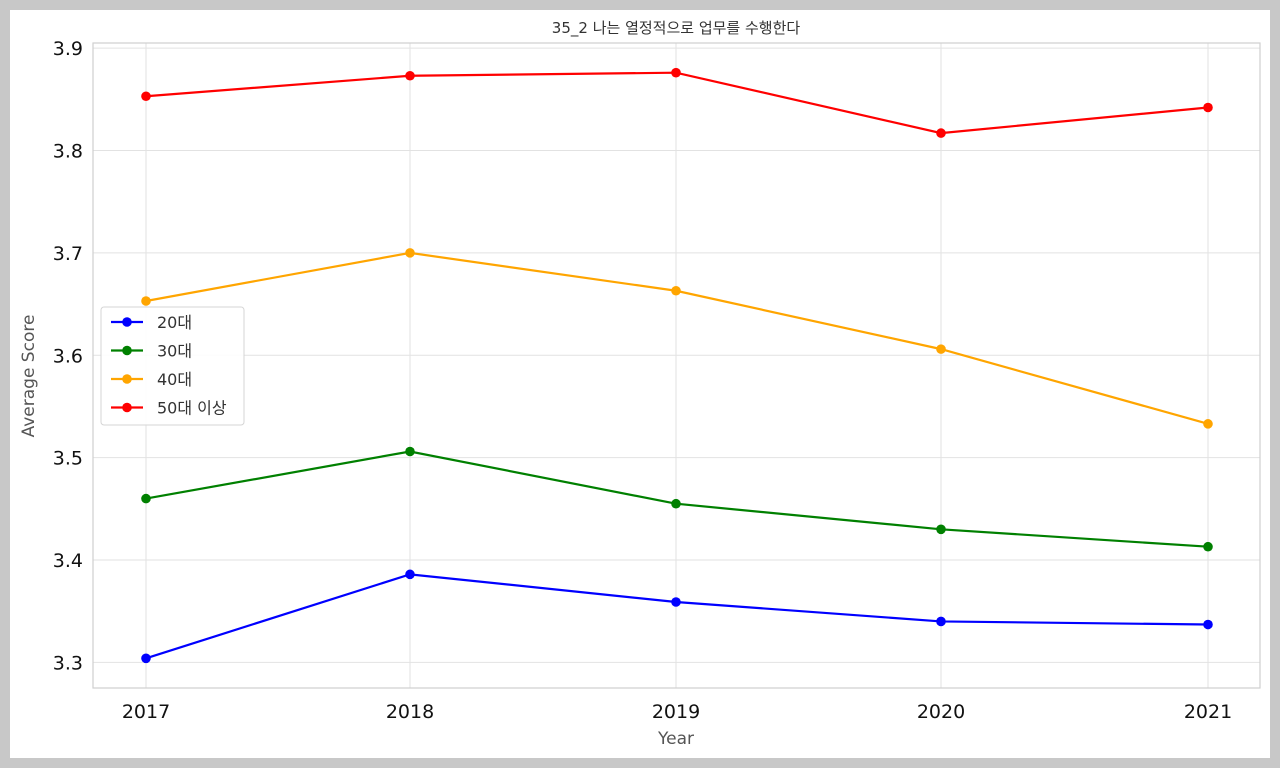 The height and width of the screenshot is (768, 1280). Describe the element at coordinates (174, 322) in the screenshot. I see `legend-label: 20대` at that location.